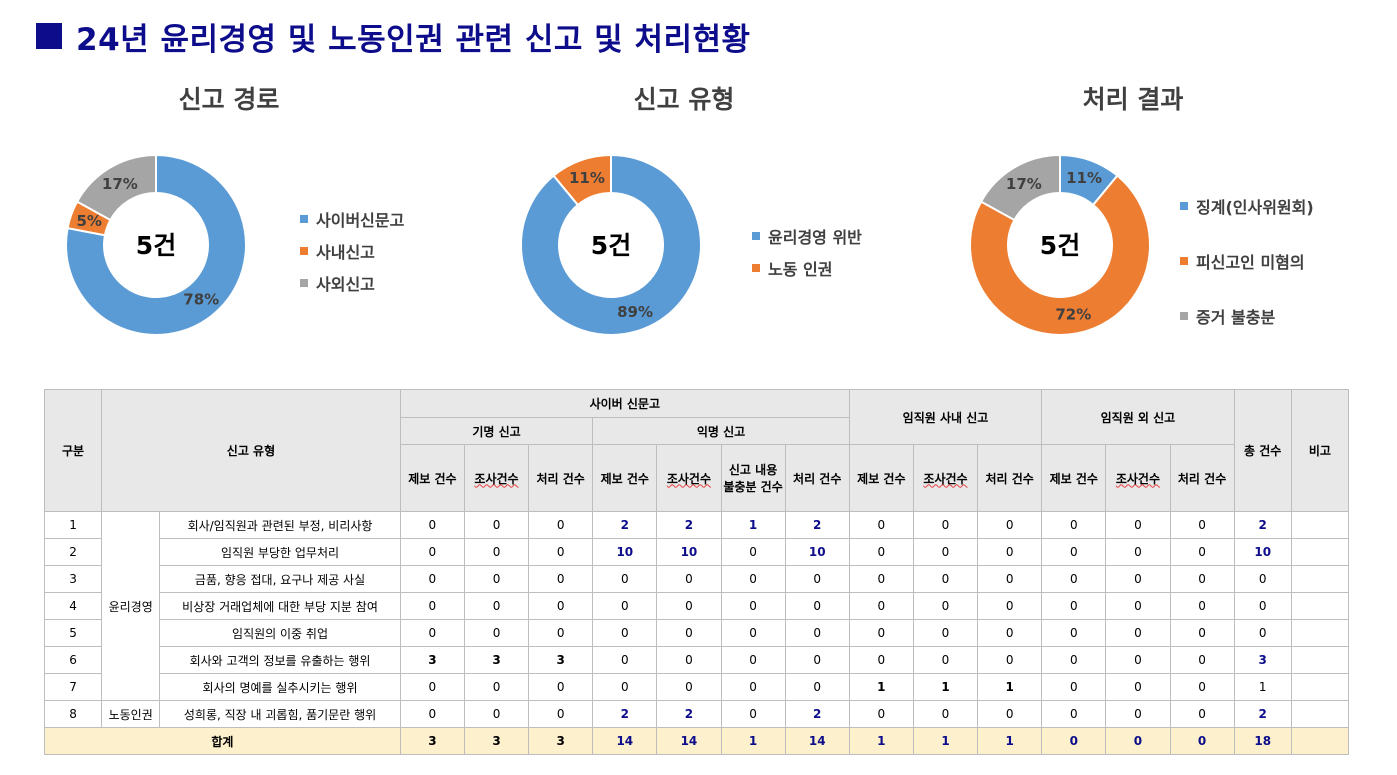  I want to click on chart-title-result: 처리 결과, so click(1133, 99).